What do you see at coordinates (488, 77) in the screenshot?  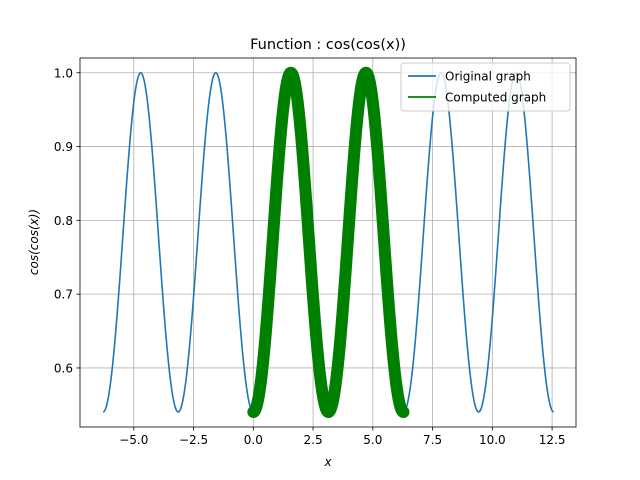 I see `legend-label: Original graph` at bounding box center [488, 77].